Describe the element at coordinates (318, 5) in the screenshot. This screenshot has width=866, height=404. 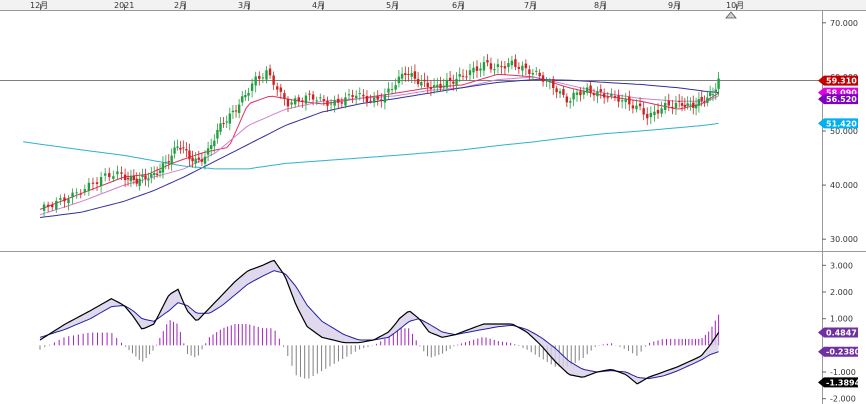
I see `month-label: 4月` at that location.